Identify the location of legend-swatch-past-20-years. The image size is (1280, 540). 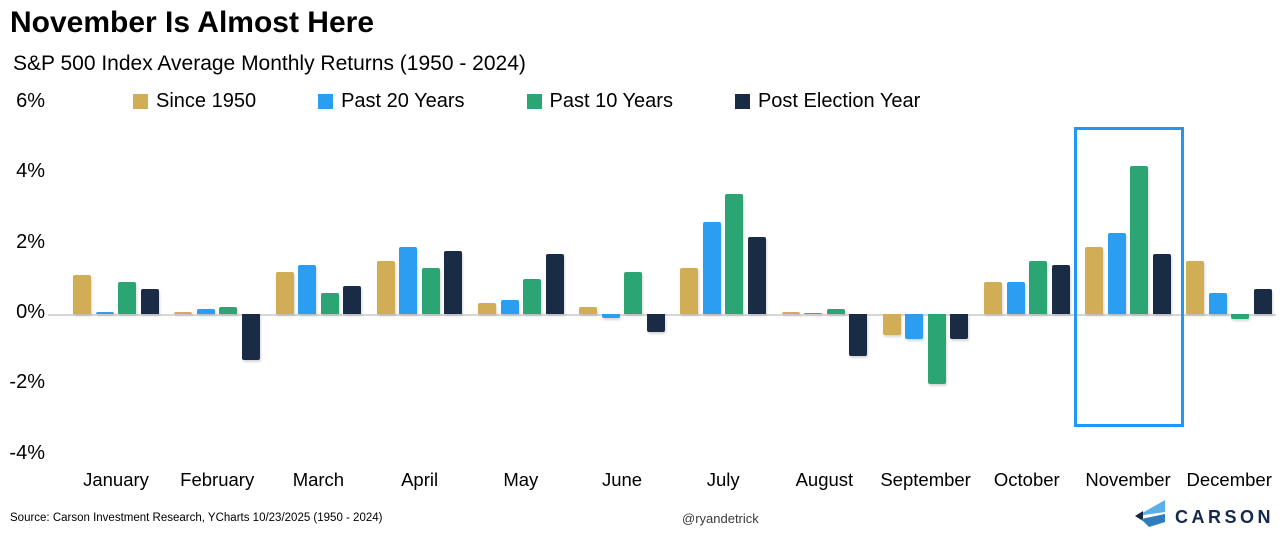
(326, 101).